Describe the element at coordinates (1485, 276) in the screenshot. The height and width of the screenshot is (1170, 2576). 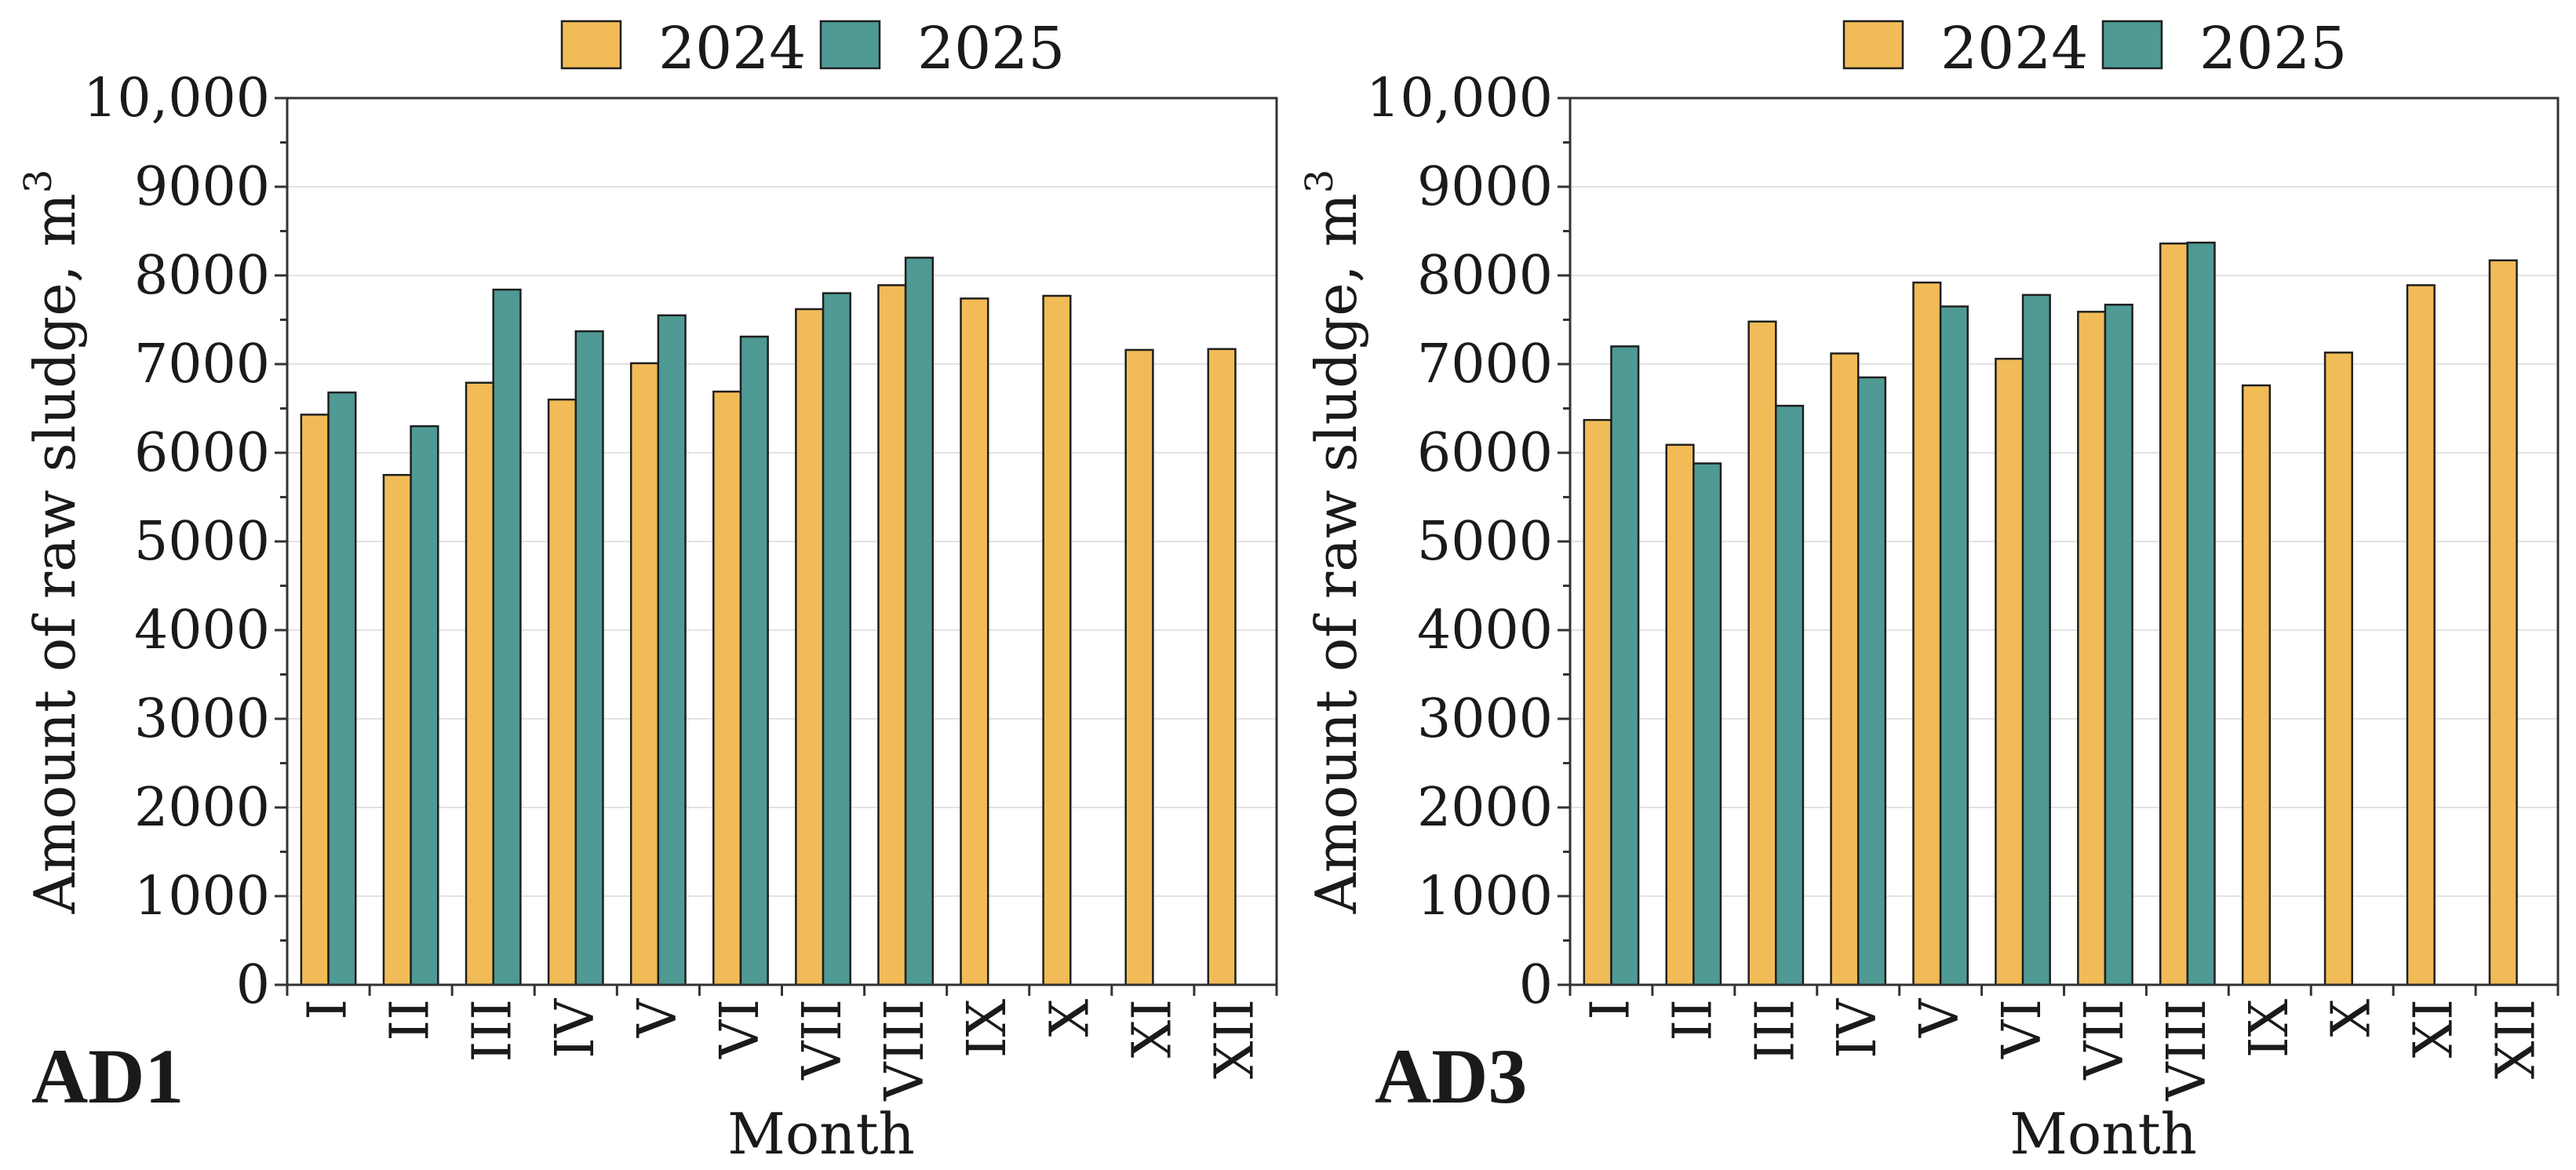
I see `y-tick-label: 8000` at that location.